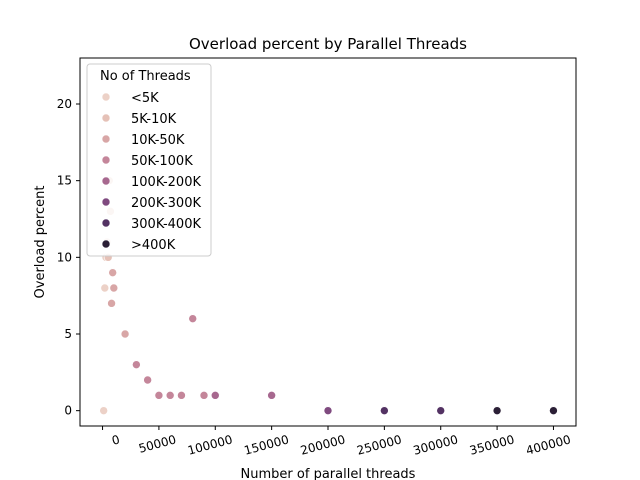 The width and height of the screenshot is (640, 480). I want to click on x-tick-label: 200000, so click(323, 444).